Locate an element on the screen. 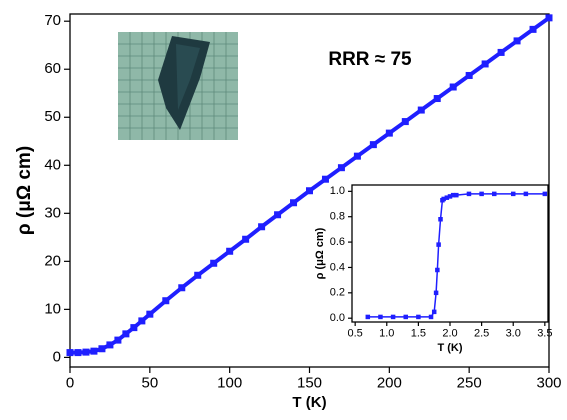 This screenshot has height=420, width=567. photo is located at coordinates (178, 86).